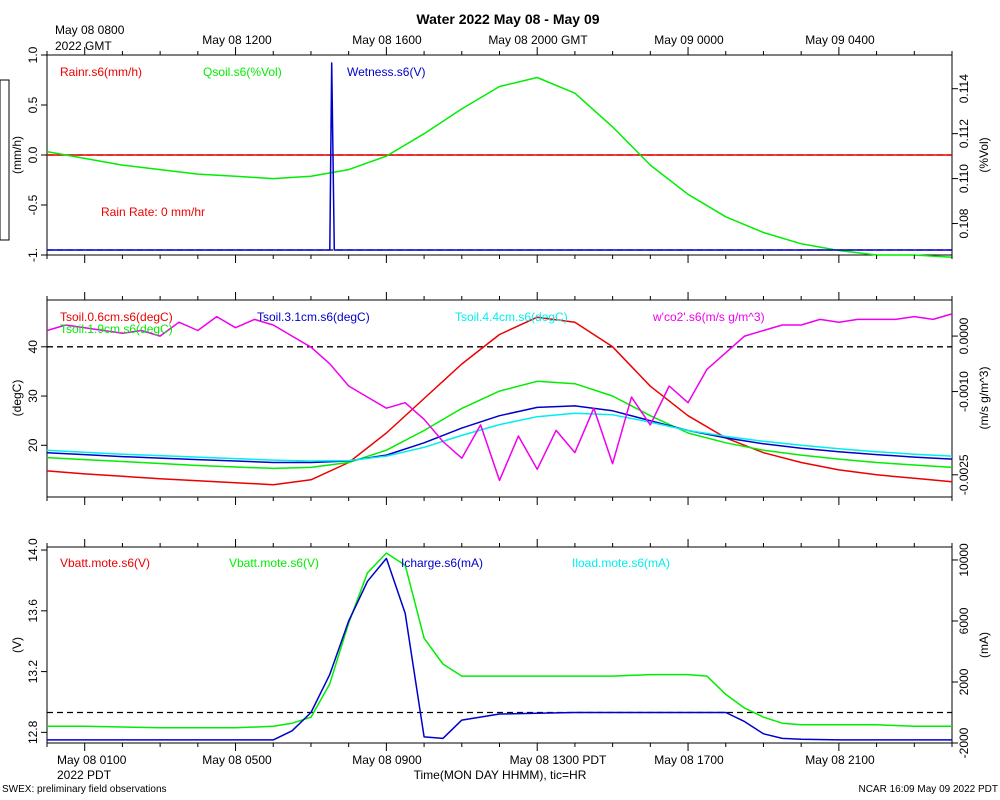 This screenshot has height=800, width=1000. I want to click on footer-left: SWEX: preliminary field observations, so click(84, 789).